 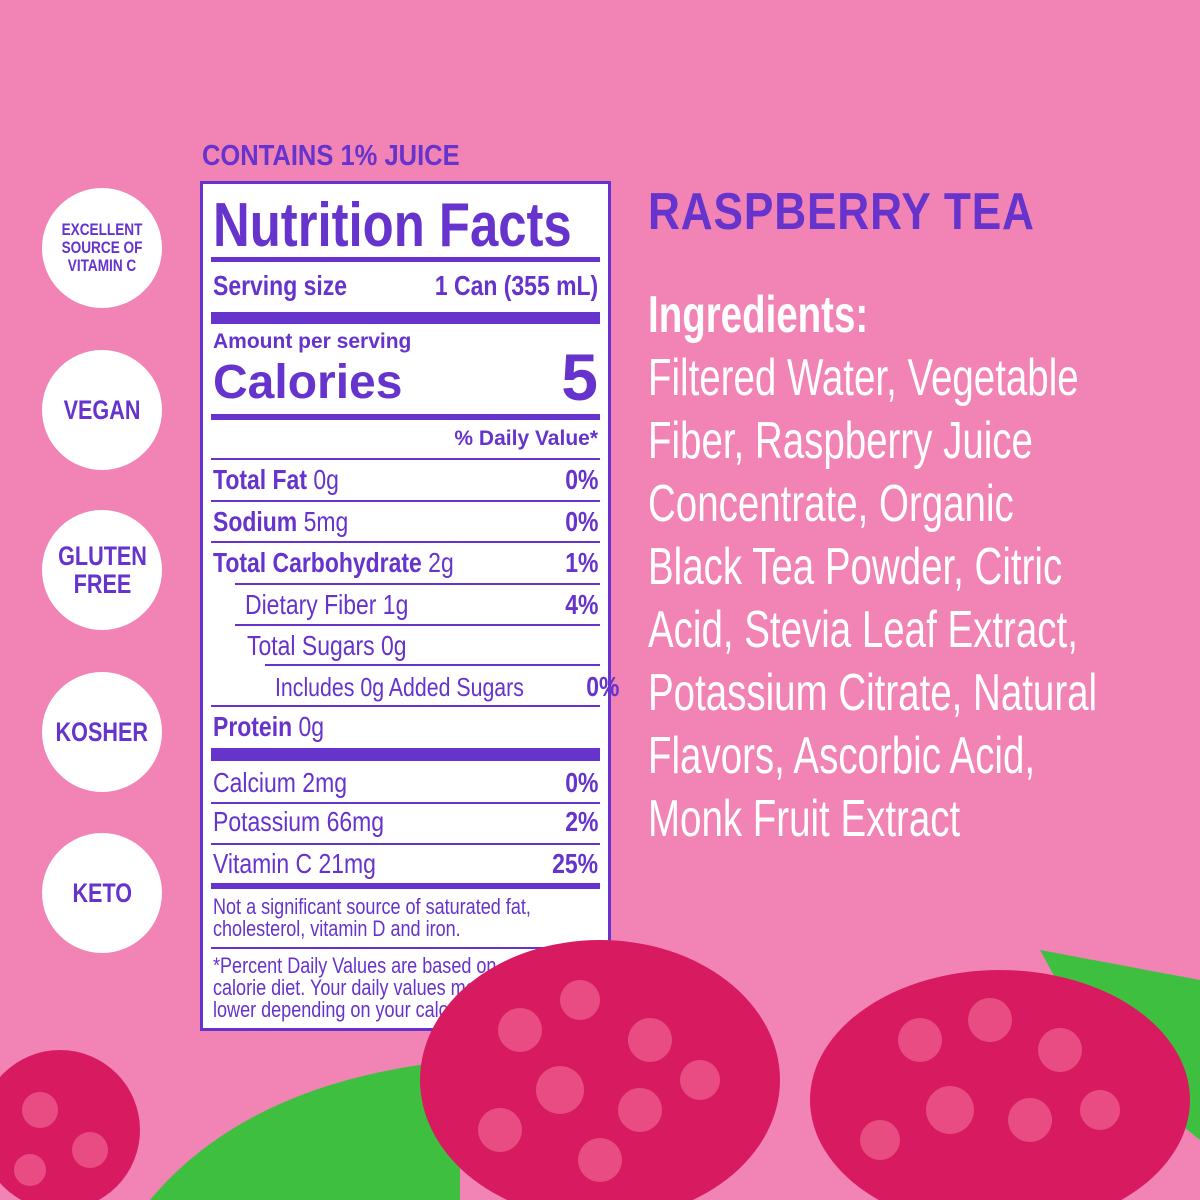 What do you see at coordinates (841, 212) in the screenshot?
I see `product-name: RASPBERRY TEA` at bounding box center [841, 212].